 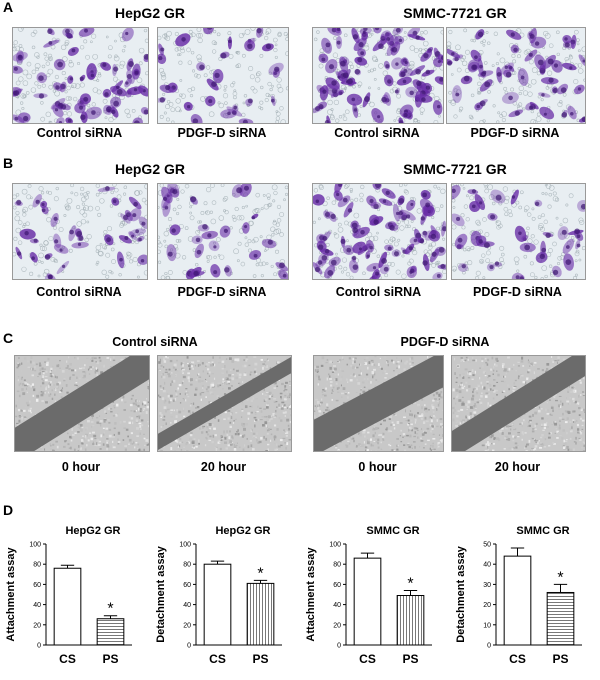 I want to click on chart-svg: SMMC GR Detachment assay 0 10 20 30 40 50 CS PS *, so click(x=525, y=597).